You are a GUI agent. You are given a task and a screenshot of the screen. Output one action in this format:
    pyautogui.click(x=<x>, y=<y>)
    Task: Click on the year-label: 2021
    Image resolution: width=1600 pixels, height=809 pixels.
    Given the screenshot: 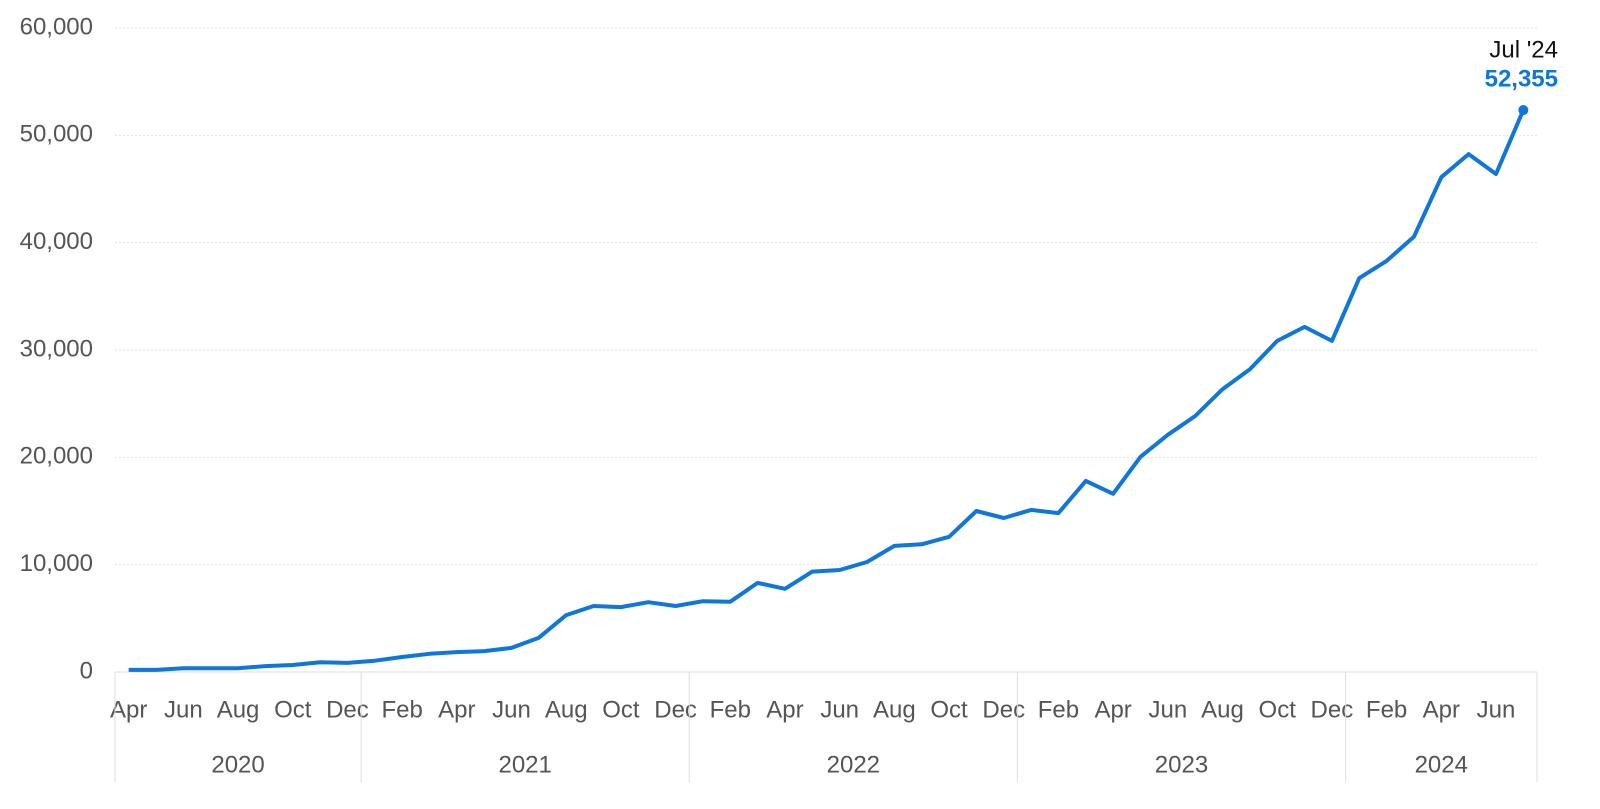 What is the action you would take?
    pyautogui.click(x=524, y=764)
    